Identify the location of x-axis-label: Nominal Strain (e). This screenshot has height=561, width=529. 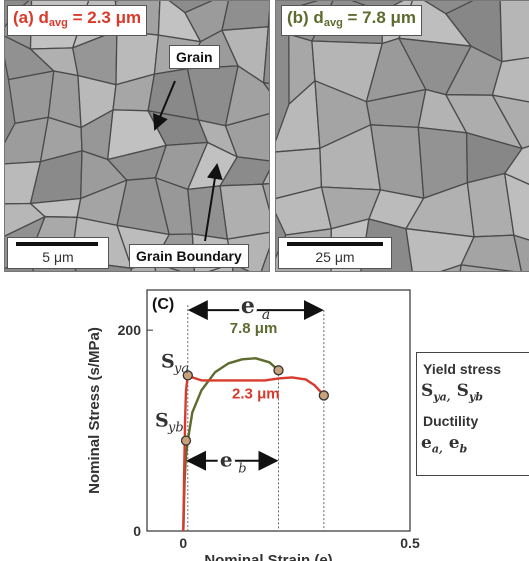
(268, 556).